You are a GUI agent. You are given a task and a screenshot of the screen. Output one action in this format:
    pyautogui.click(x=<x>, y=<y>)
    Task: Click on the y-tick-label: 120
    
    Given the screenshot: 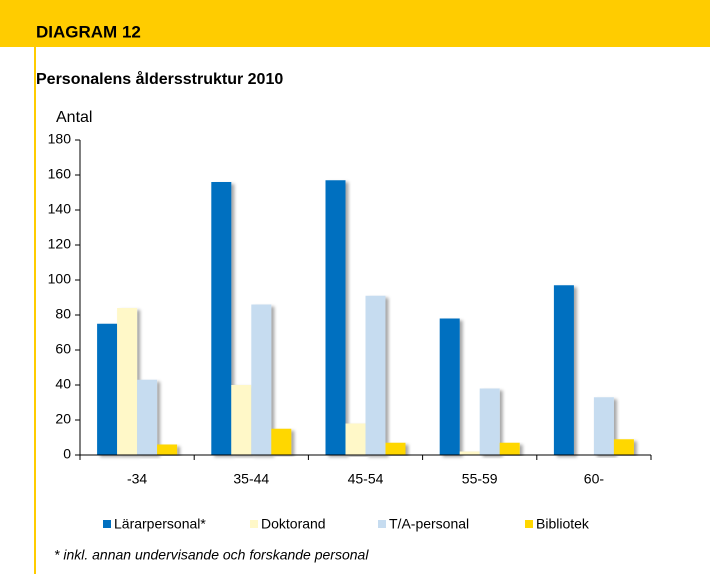 What is the action you would take?
    pyautogui.click(x=60, y=244)
    